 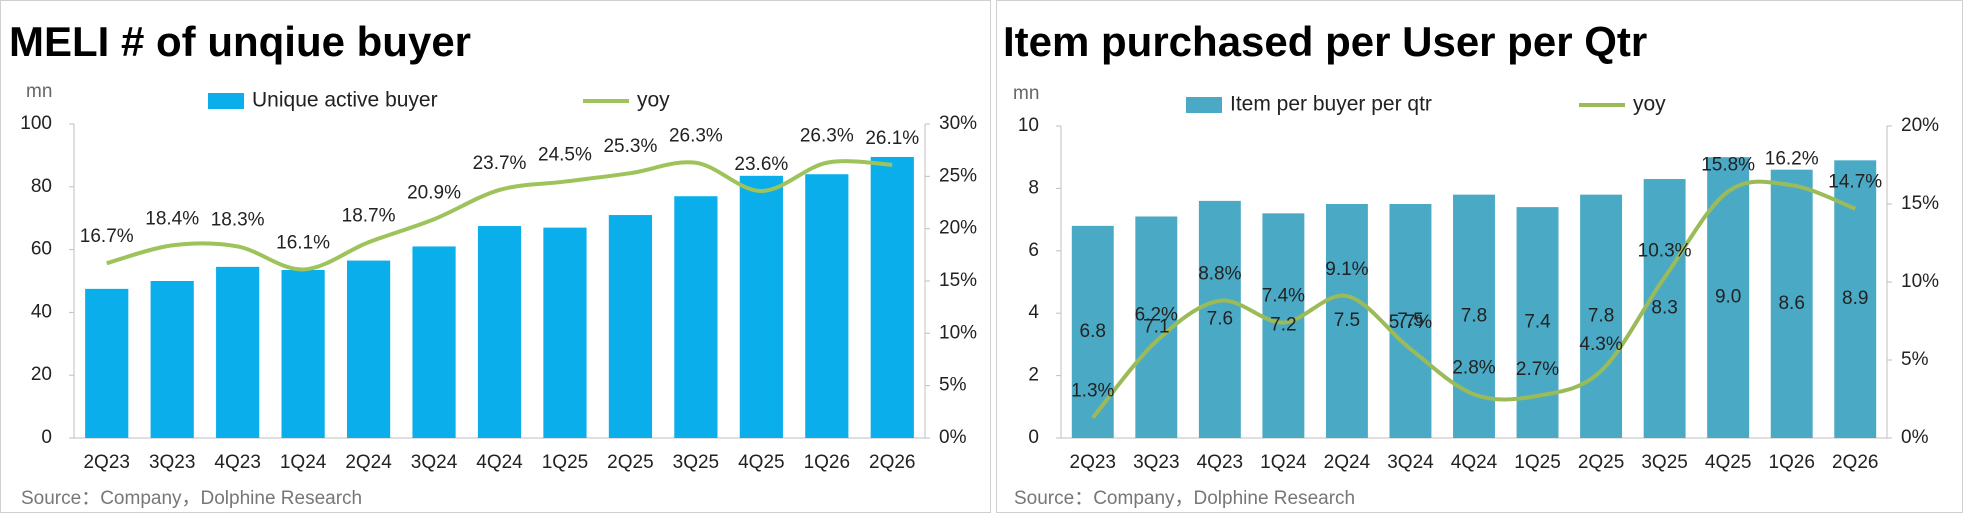 What do you see at coordinates (1283, 296) in the screenshot?
I see `data-label: 7.4%` at bounding box center [1283, 296].